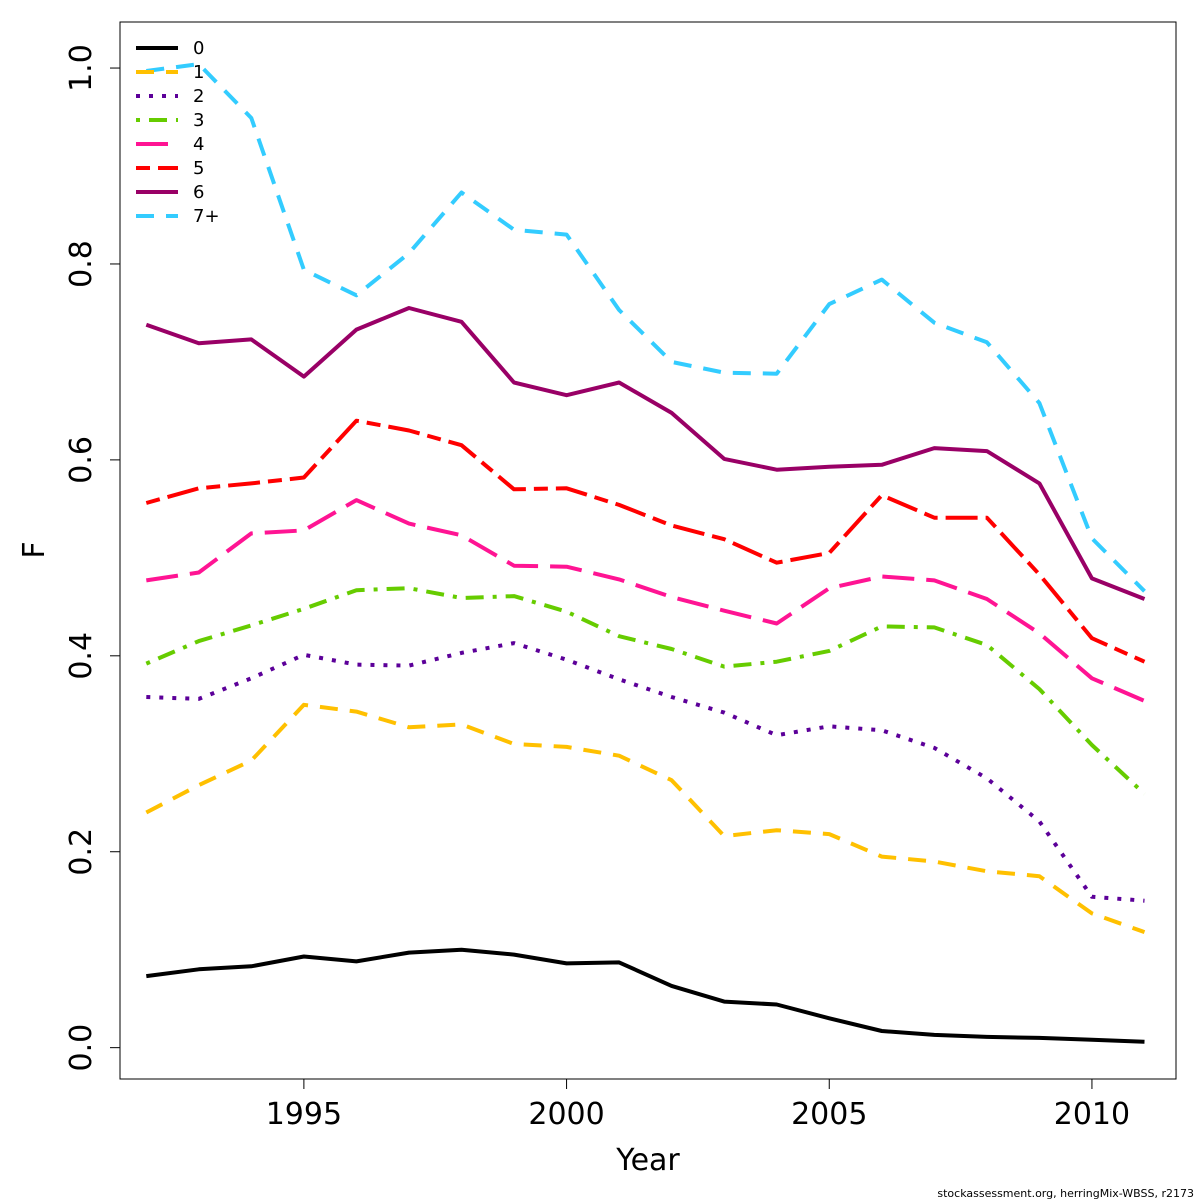  What do you see at coordinates (81, 1048) in the screenshot?
I see `y-tick-label: 0.0` at bounding box center [81, 1048].